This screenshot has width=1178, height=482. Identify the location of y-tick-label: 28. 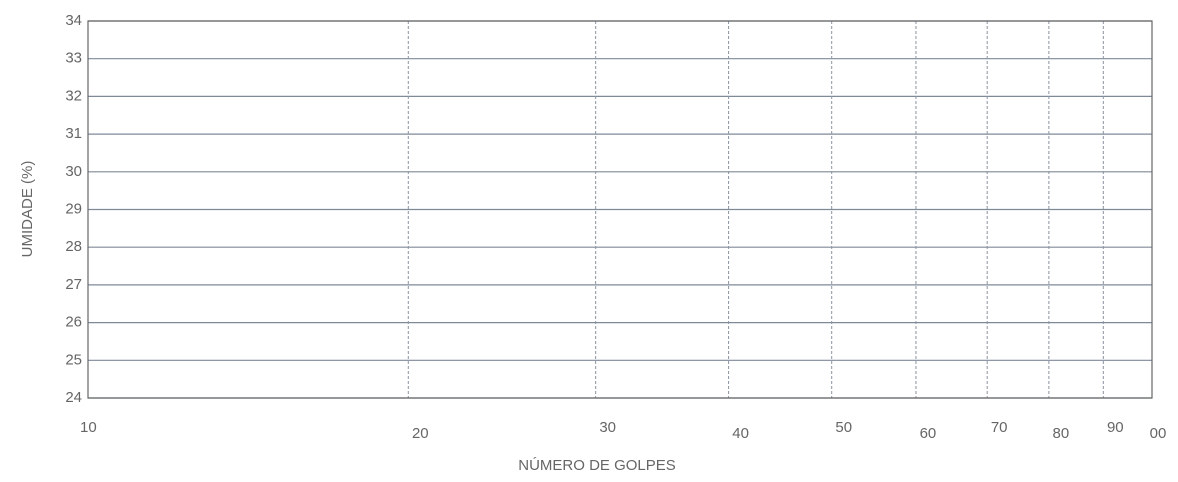
(73, 246).